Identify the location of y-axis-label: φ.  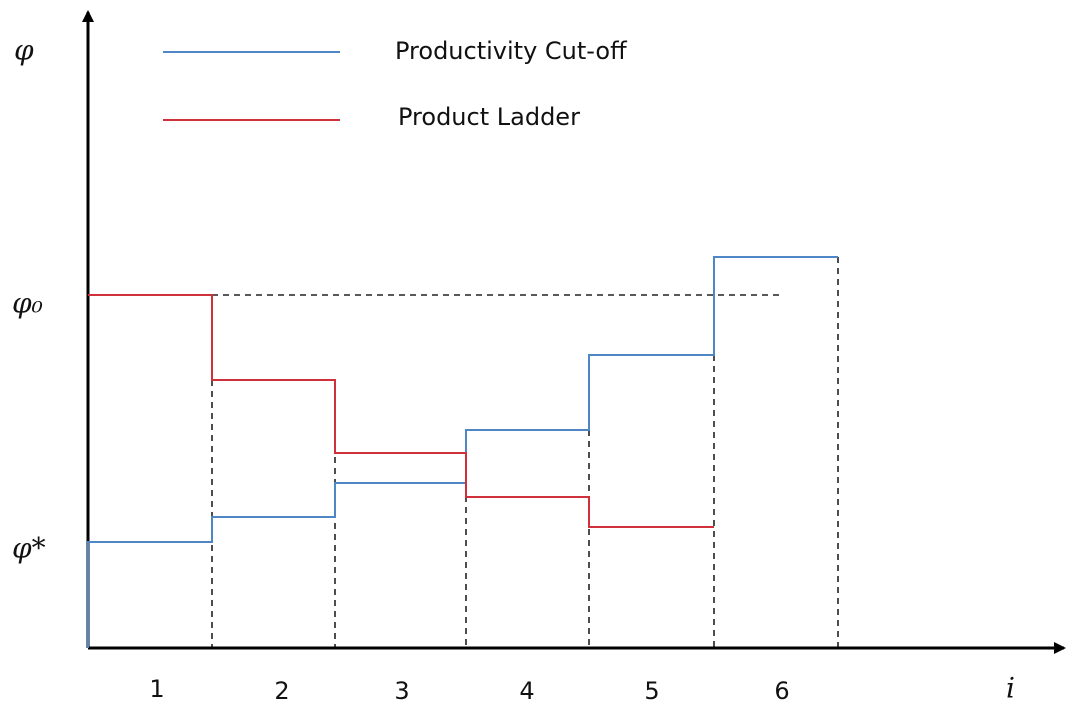
(24, 50).